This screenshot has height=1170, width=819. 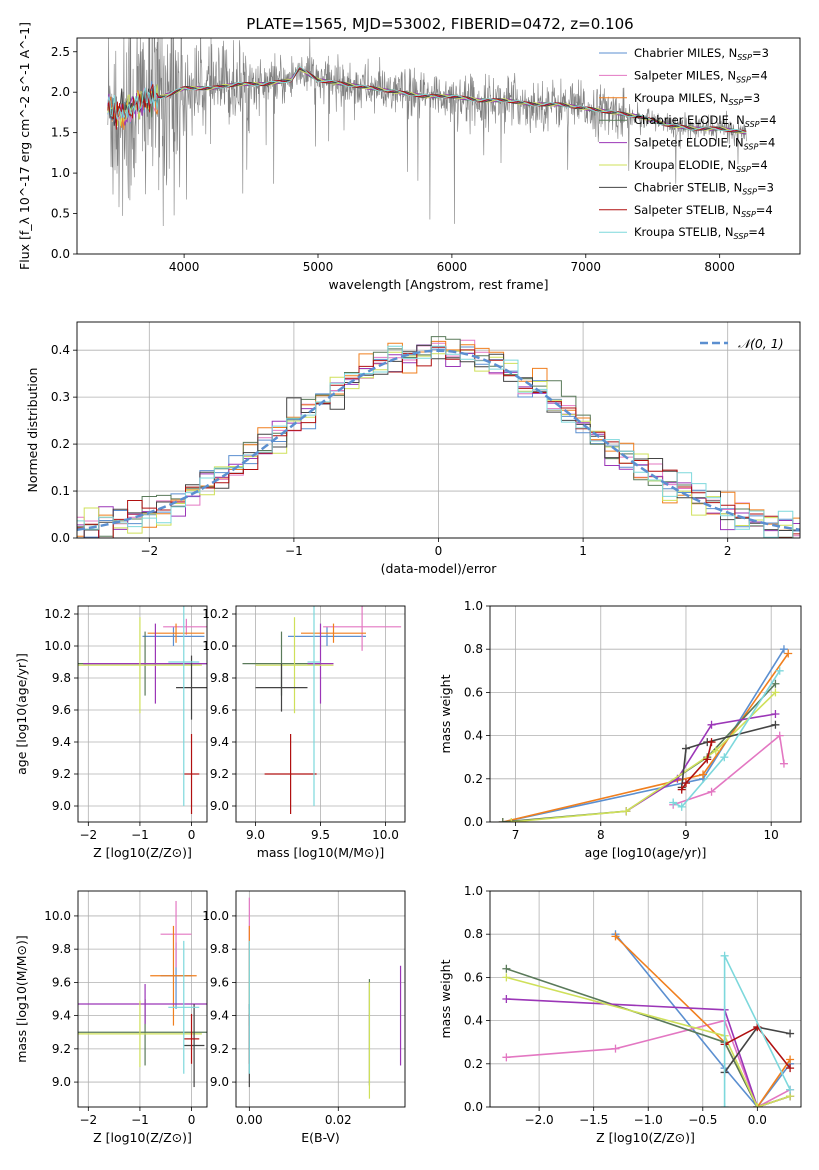 I want to click on errorbars-age-vs-Z, so click(x=142, y=710).